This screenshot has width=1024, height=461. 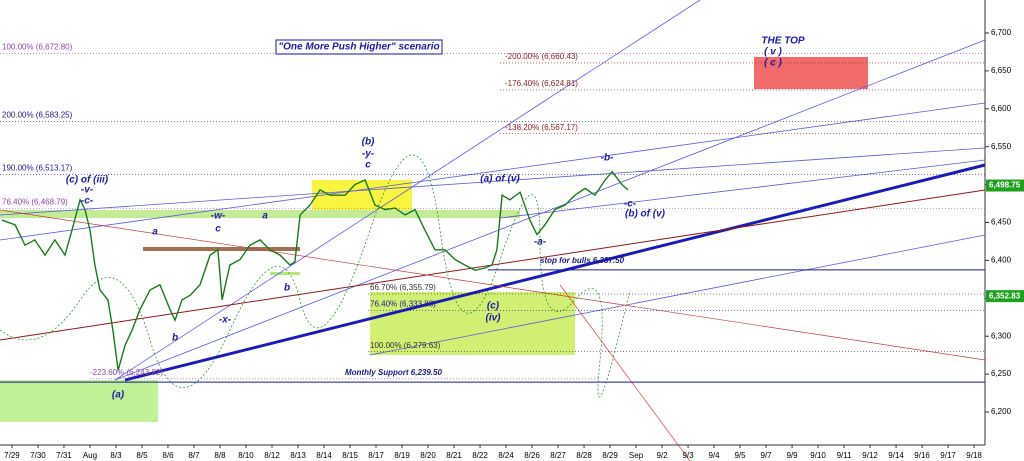 What do you see at coordinates (37, 168) in the screenshot?
I see `level-label: 190.00% (6,513.17)` at bounding box center [37, 168].